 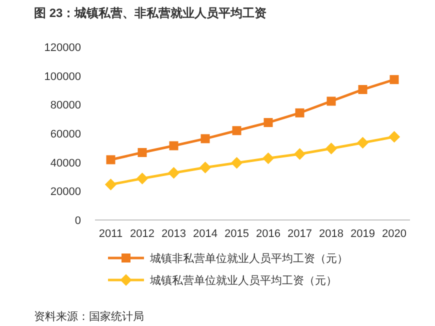 What do you see at coordinates (65, 163) in the screenshot?
I see `y-tick-label: 40000` at bounding box center [65, 163].